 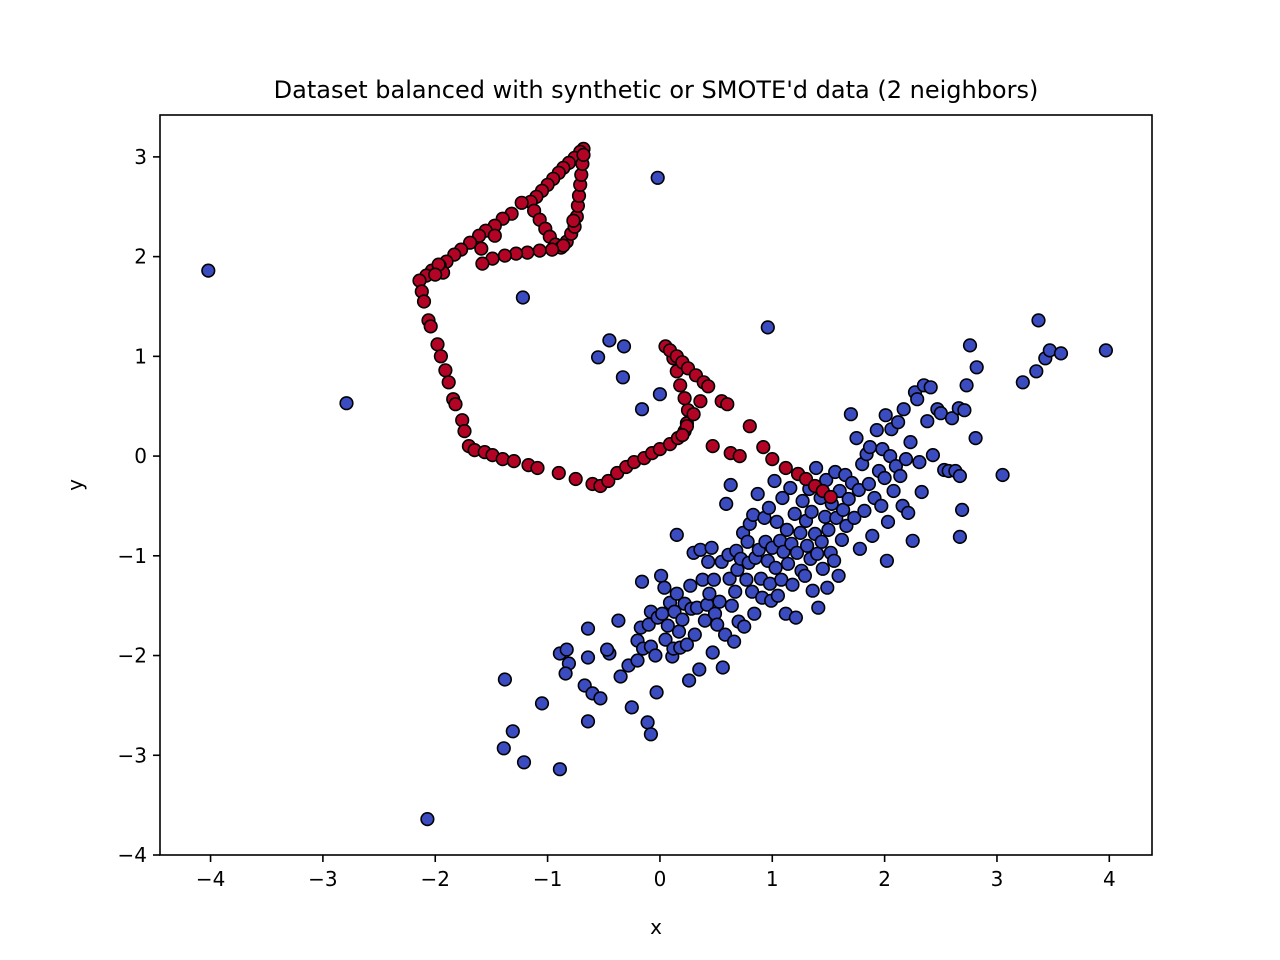 What do you see at coordinates (884, 879) in the screenshot?
I see `x-tick-label: 2` at bounding box center [884, 879].